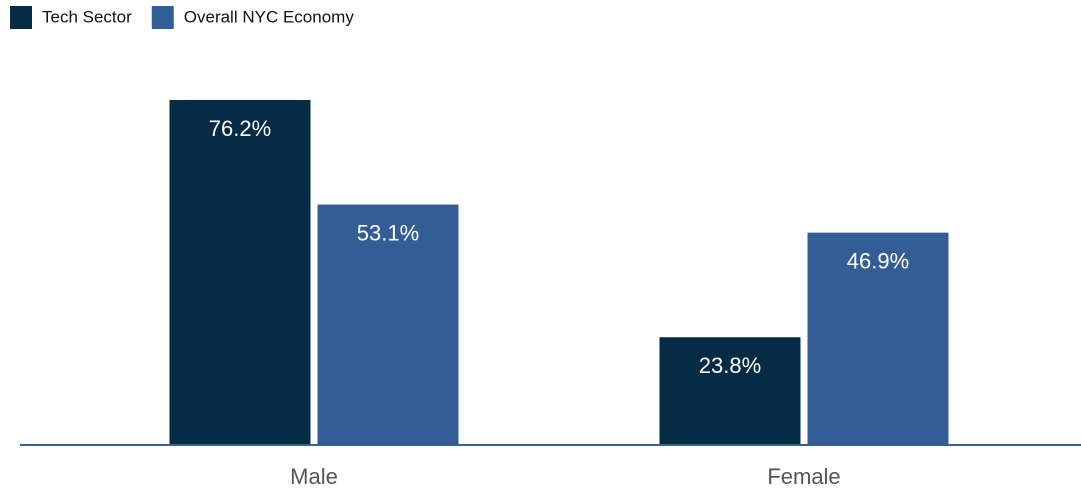 The height and width of the screenshot is (492, 1081). I want to click on x-tick-label: Male, so click(314, 476).